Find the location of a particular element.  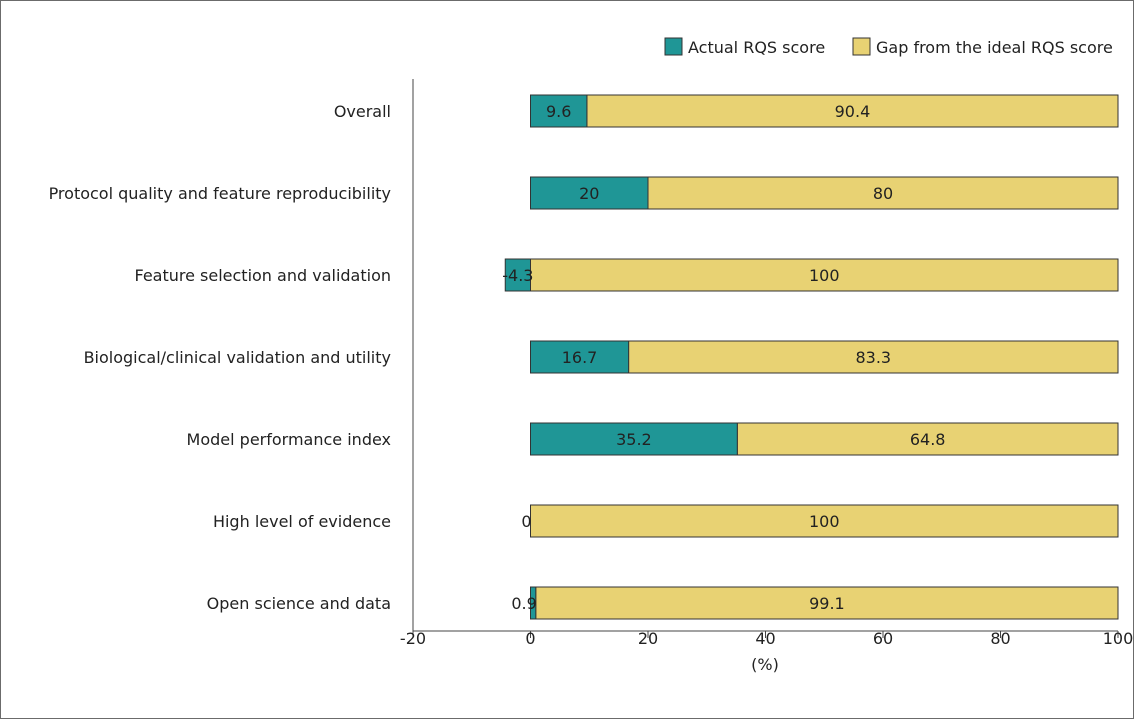

bar-gap-open-science-and-data is located at coordinates (827, 603).